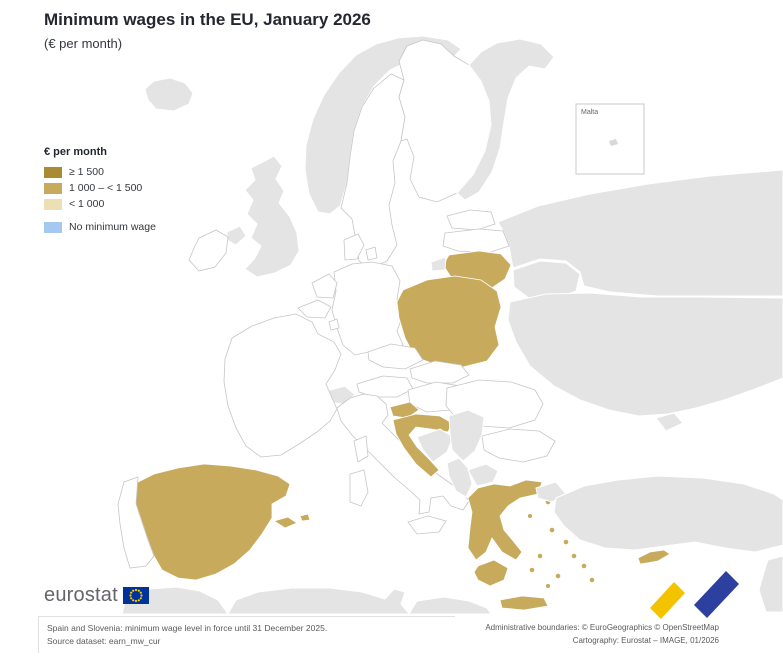 This screenshot has height=666, width=783. I want to click on eurostat-logo: eurostat, so click(96, 595).